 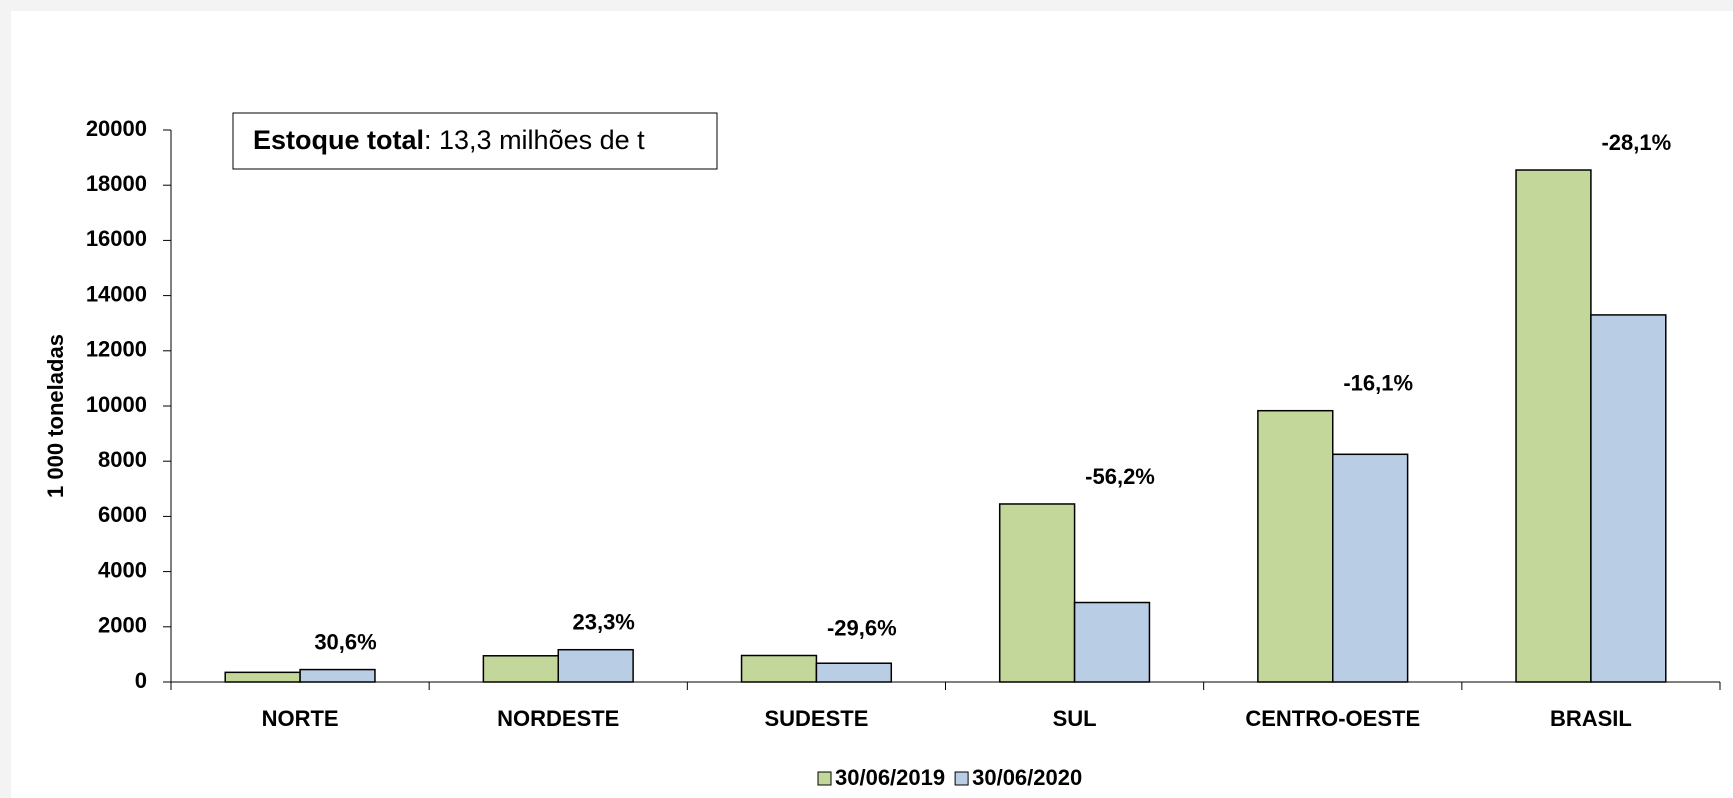 What do you see at coordinates (1636, 142) in the screenshot?
I see `change-label: -28,1%` at bounding box center [1636, 142].